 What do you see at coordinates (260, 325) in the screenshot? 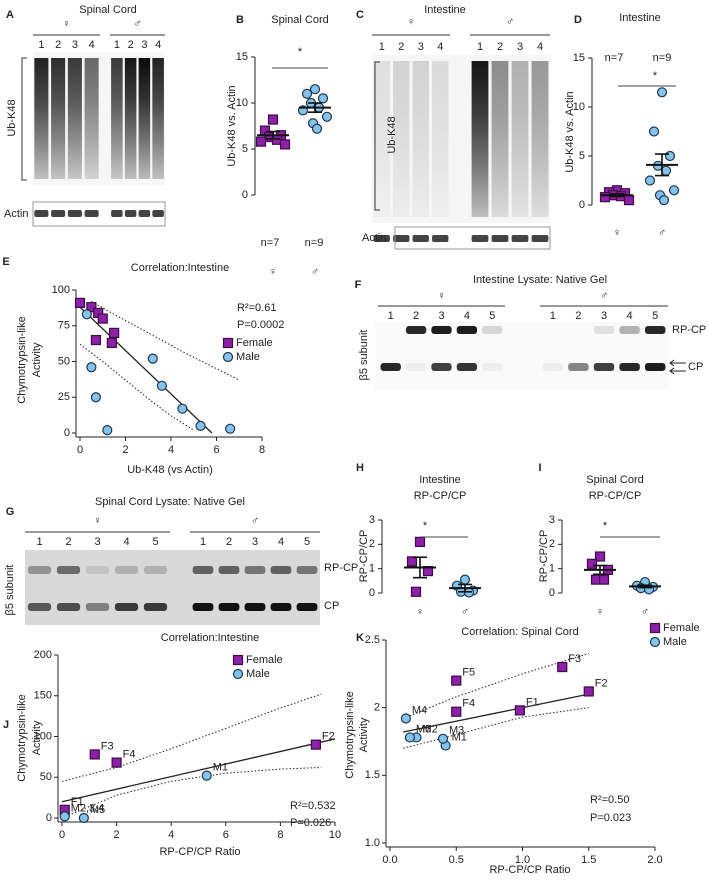
I see `annotation: P=0.0002` at bounding box center [260, 325].